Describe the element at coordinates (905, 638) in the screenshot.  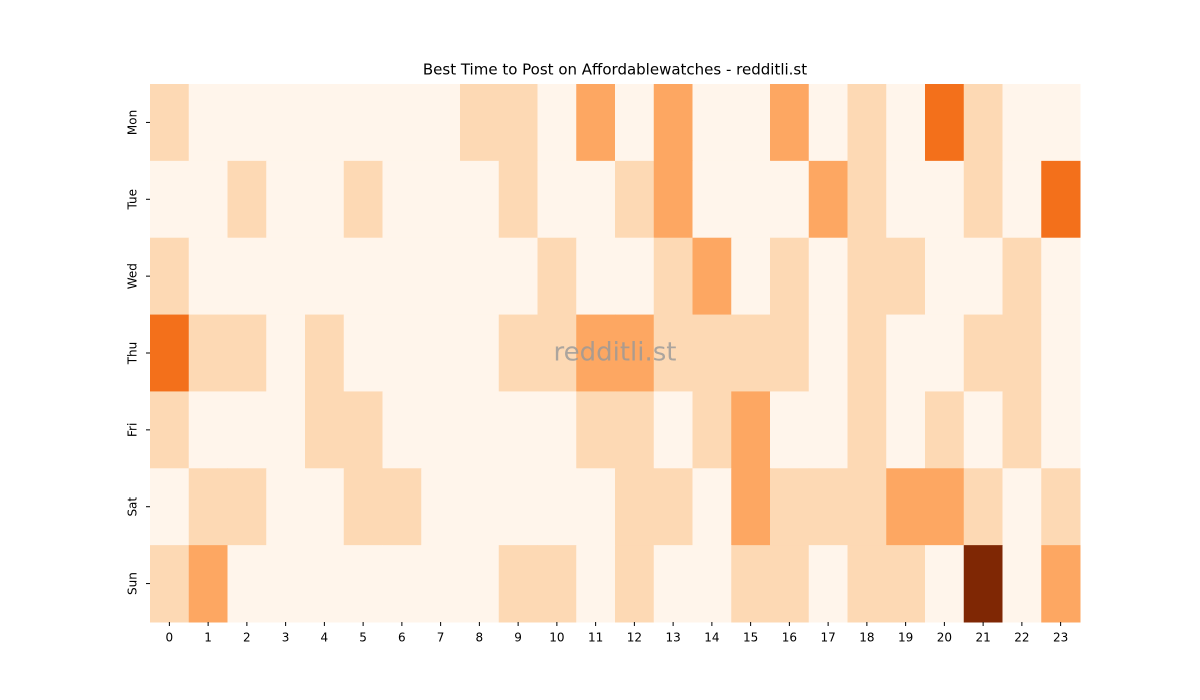
I see `x-tick-label: 19` at that location.